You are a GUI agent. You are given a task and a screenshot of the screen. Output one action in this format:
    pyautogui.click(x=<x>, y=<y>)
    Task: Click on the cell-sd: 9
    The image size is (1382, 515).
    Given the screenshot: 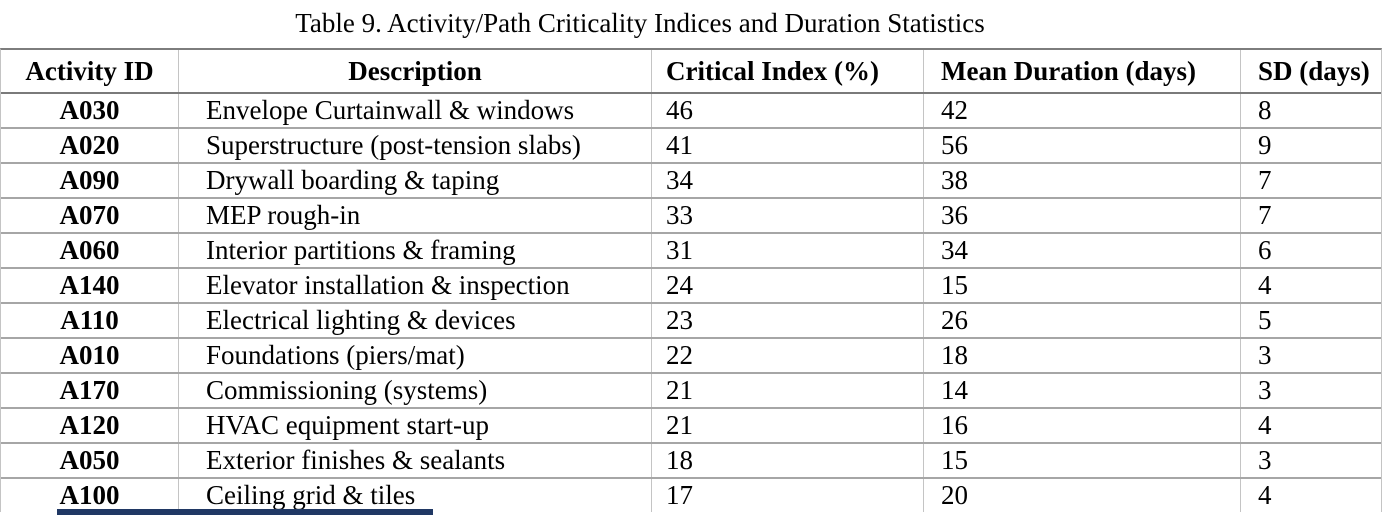 What is the action you would take?
    pyautogui.click(x=1265, y=145)
    